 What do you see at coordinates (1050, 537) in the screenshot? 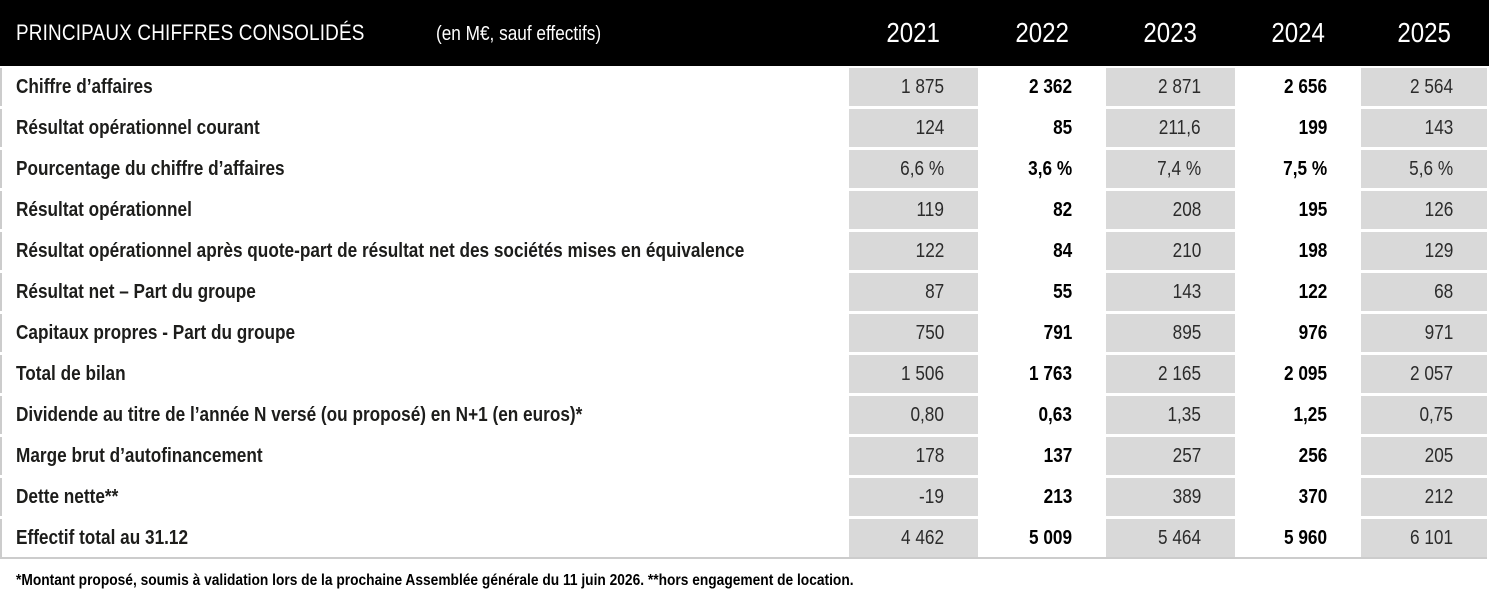
I see `cell-value: 5 009` at bounding box center [1050, 537].